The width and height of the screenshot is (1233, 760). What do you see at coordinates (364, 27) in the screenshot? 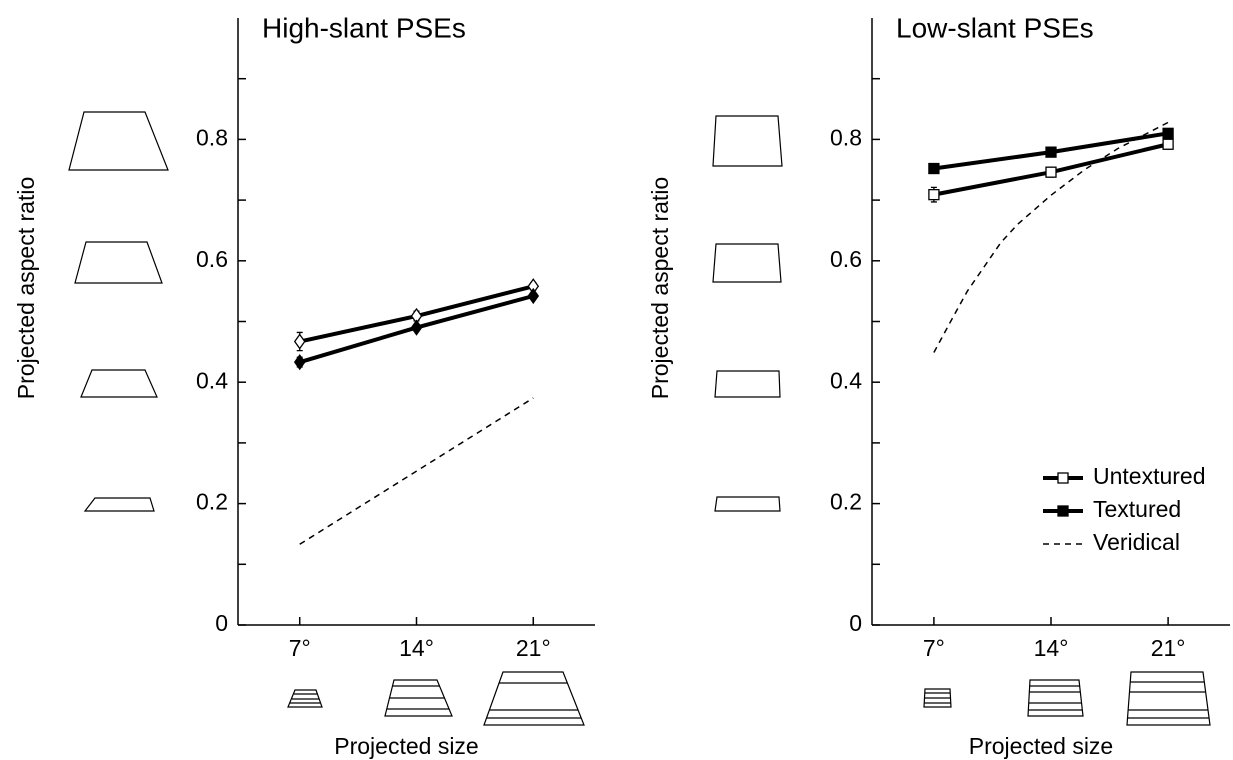
I see `chart-title: High-slant PSEs` at bounding box center [364, 27].